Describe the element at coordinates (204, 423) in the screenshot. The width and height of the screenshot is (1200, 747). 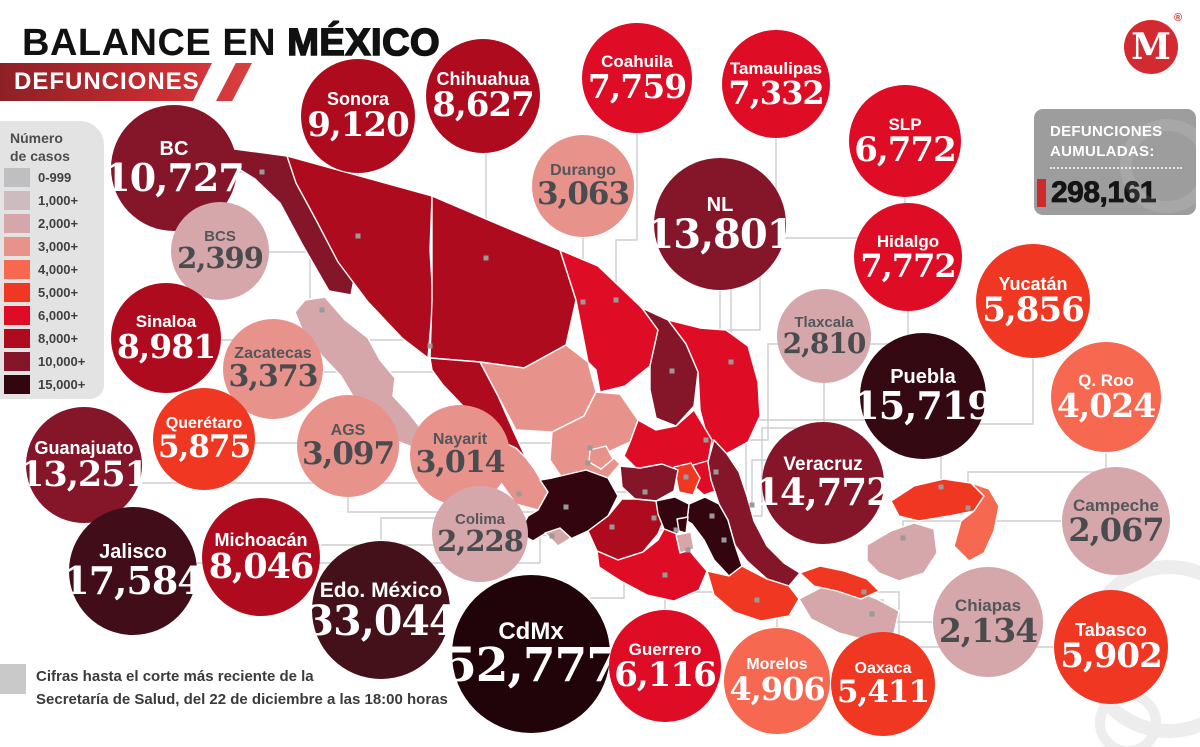
I see `state-name: Querétaro` at that location.